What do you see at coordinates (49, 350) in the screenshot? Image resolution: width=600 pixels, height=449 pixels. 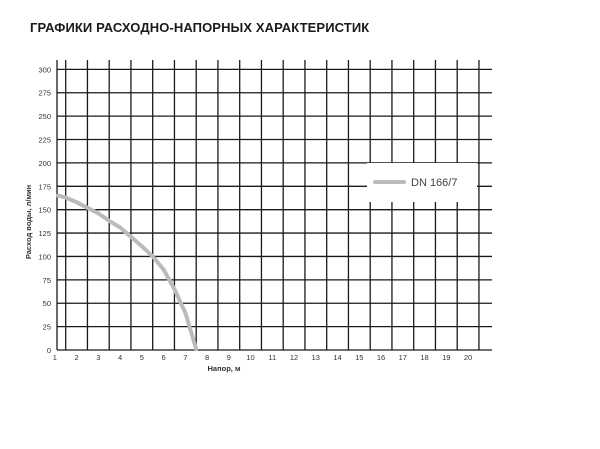 I see `y-tick-label: 0` at bounding box center [49, 350].